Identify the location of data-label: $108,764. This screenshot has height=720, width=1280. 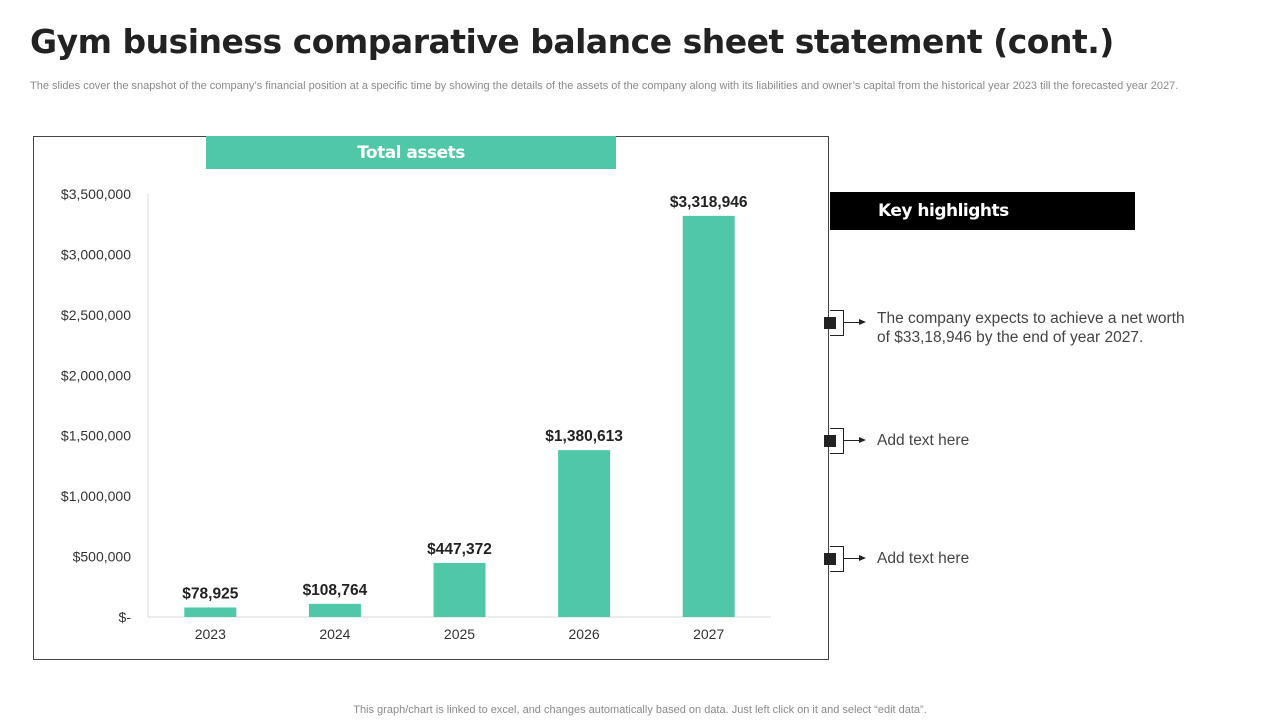
(335, 590).